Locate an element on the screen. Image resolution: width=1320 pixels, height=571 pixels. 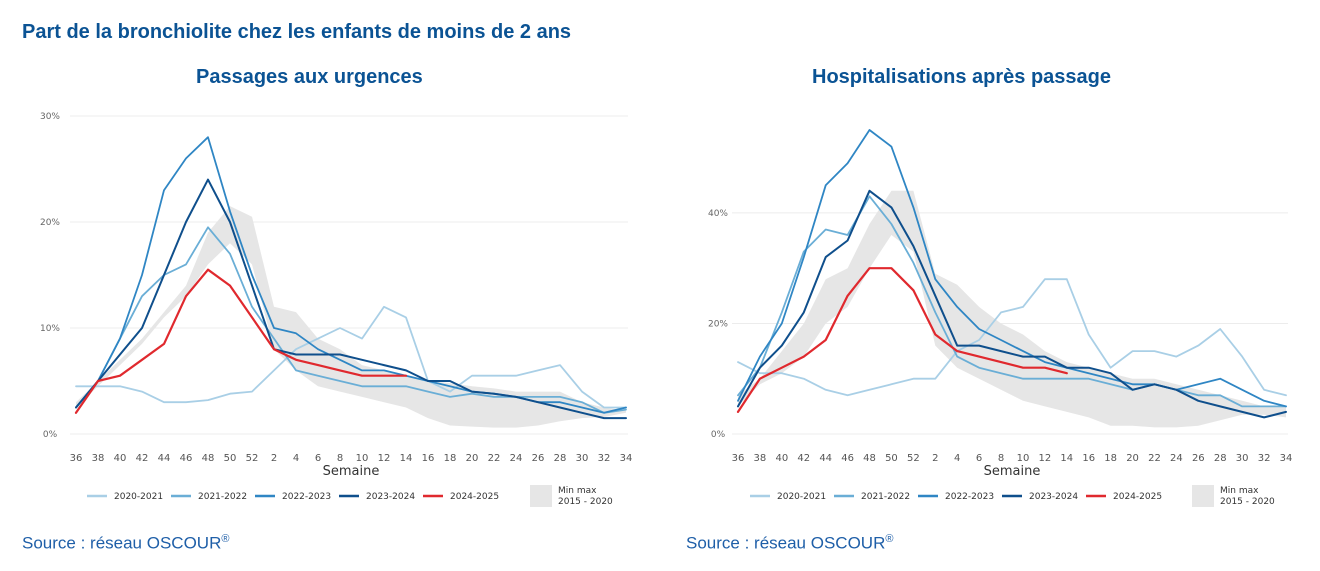
right-source: Source : réseau OSCOUR® is located at coordinates (789, 543).